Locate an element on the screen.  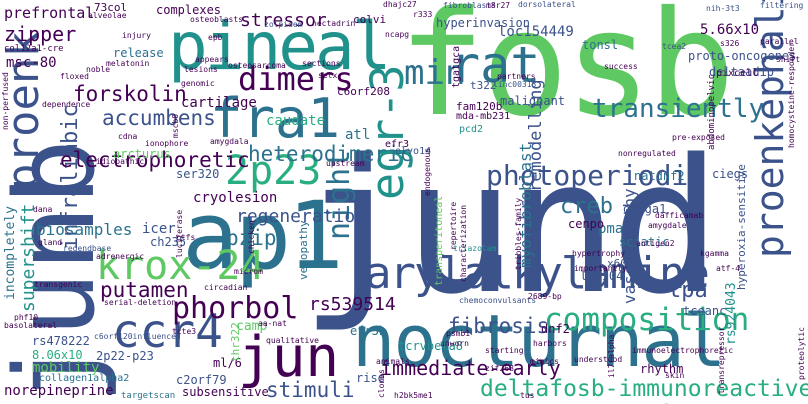
word-fam120b: fam120b is located at coordinates (479, 106).